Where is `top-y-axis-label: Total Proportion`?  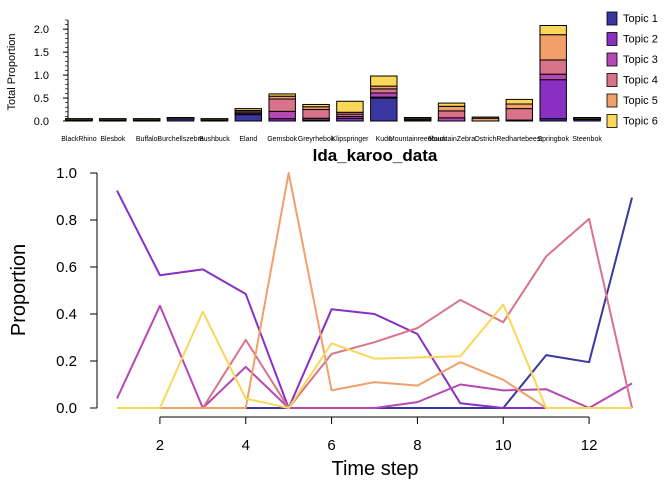 top-y-axis-label: Total Proportion is located at coordinates (12, 71).